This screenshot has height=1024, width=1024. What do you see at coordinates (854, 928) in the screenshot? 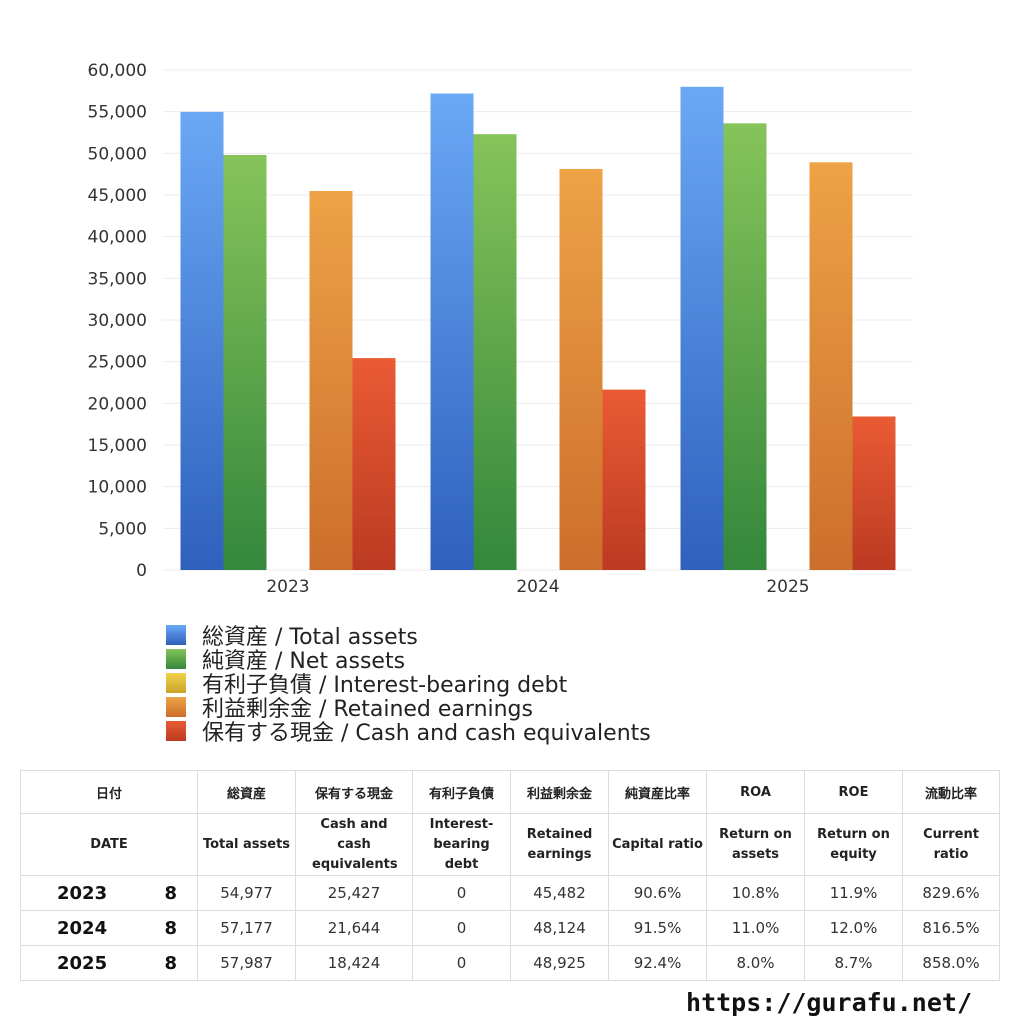
I see `table-cell: 12.0%` at bounding box center [854, 928].